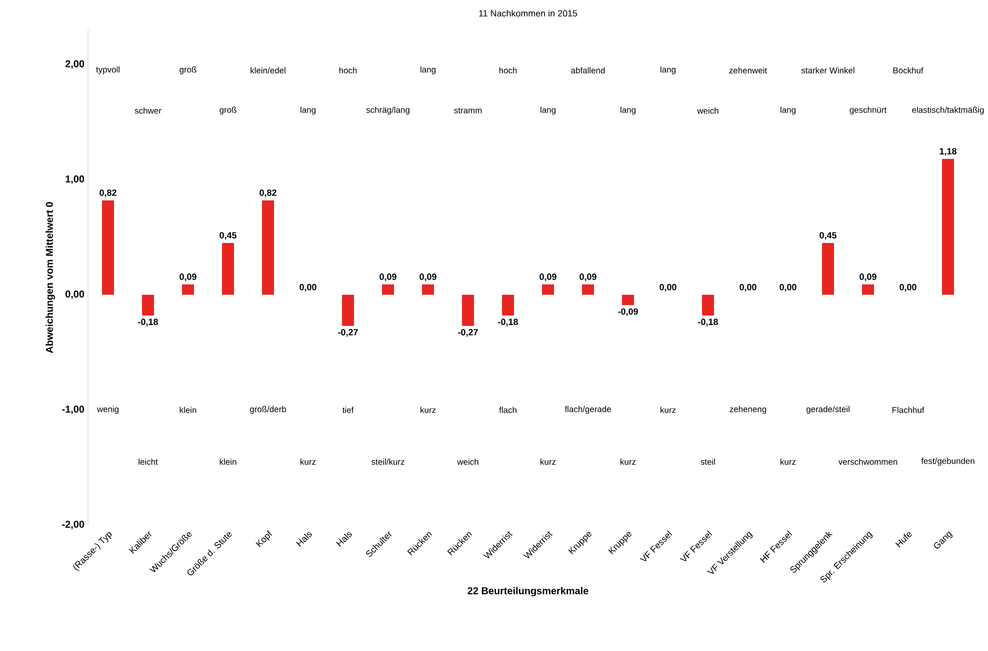 This screenshot has height=651, width=988. What do you see at coordinates (74, 295) in the screenshot?
I see `y-tick-label: 0,00` at bounding box center [74, 295].